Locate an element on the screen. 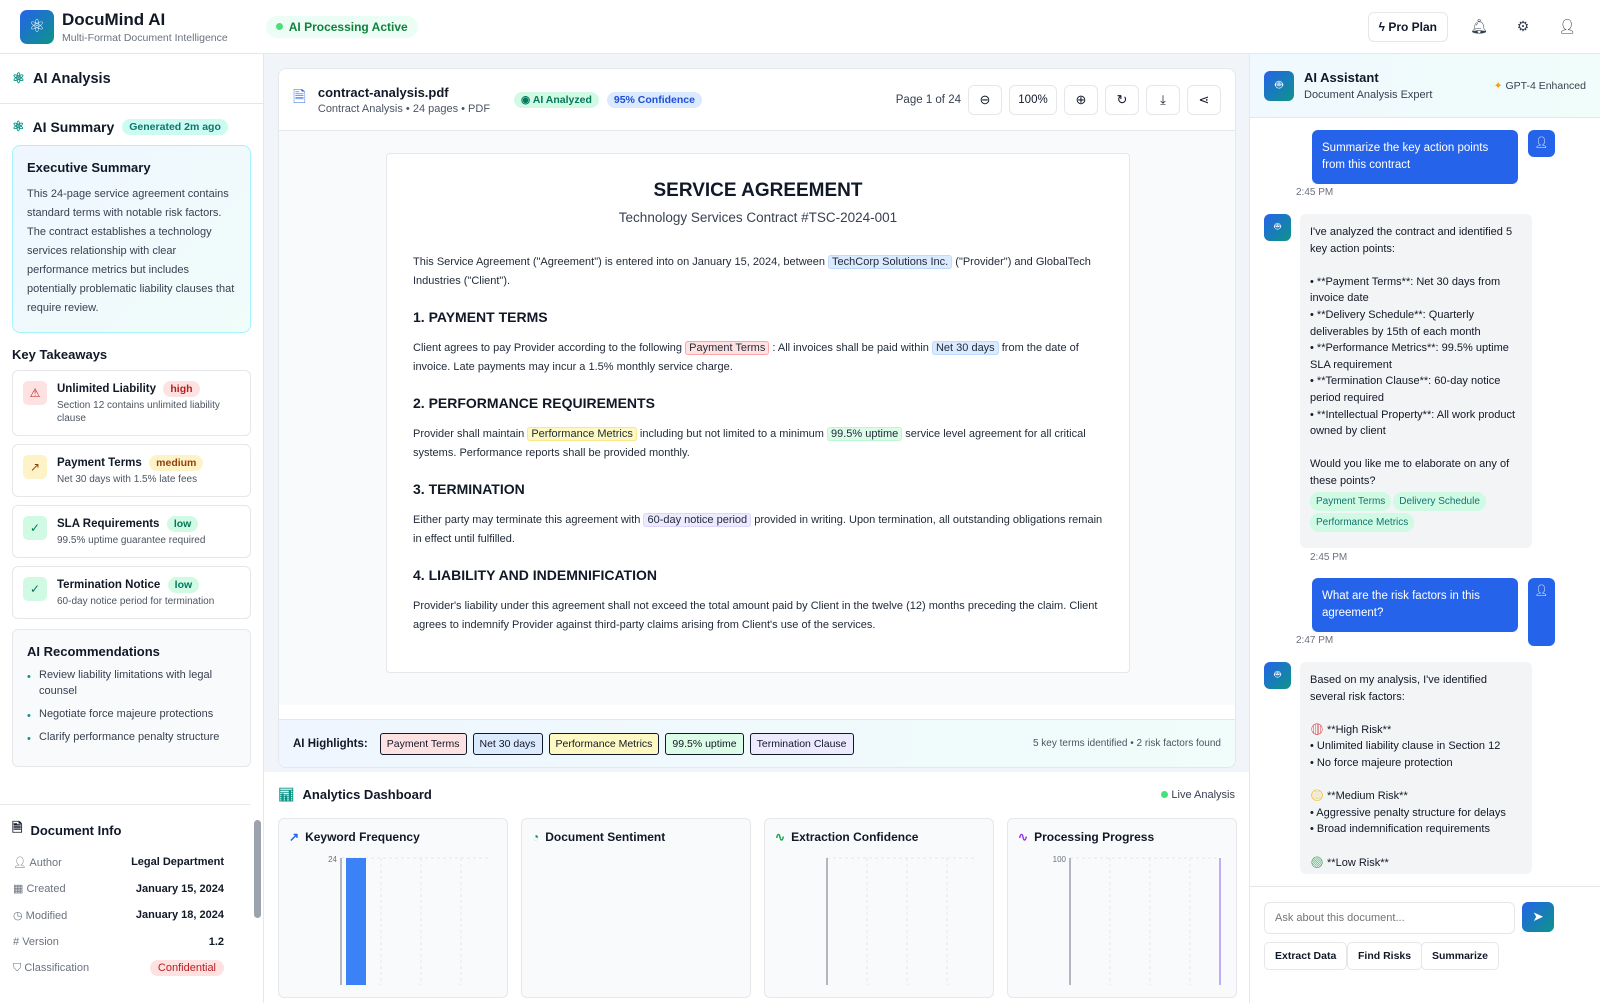 The image size is (1600, 1003). chart-title: Processing Progress is located at coordinates (1094, 837).